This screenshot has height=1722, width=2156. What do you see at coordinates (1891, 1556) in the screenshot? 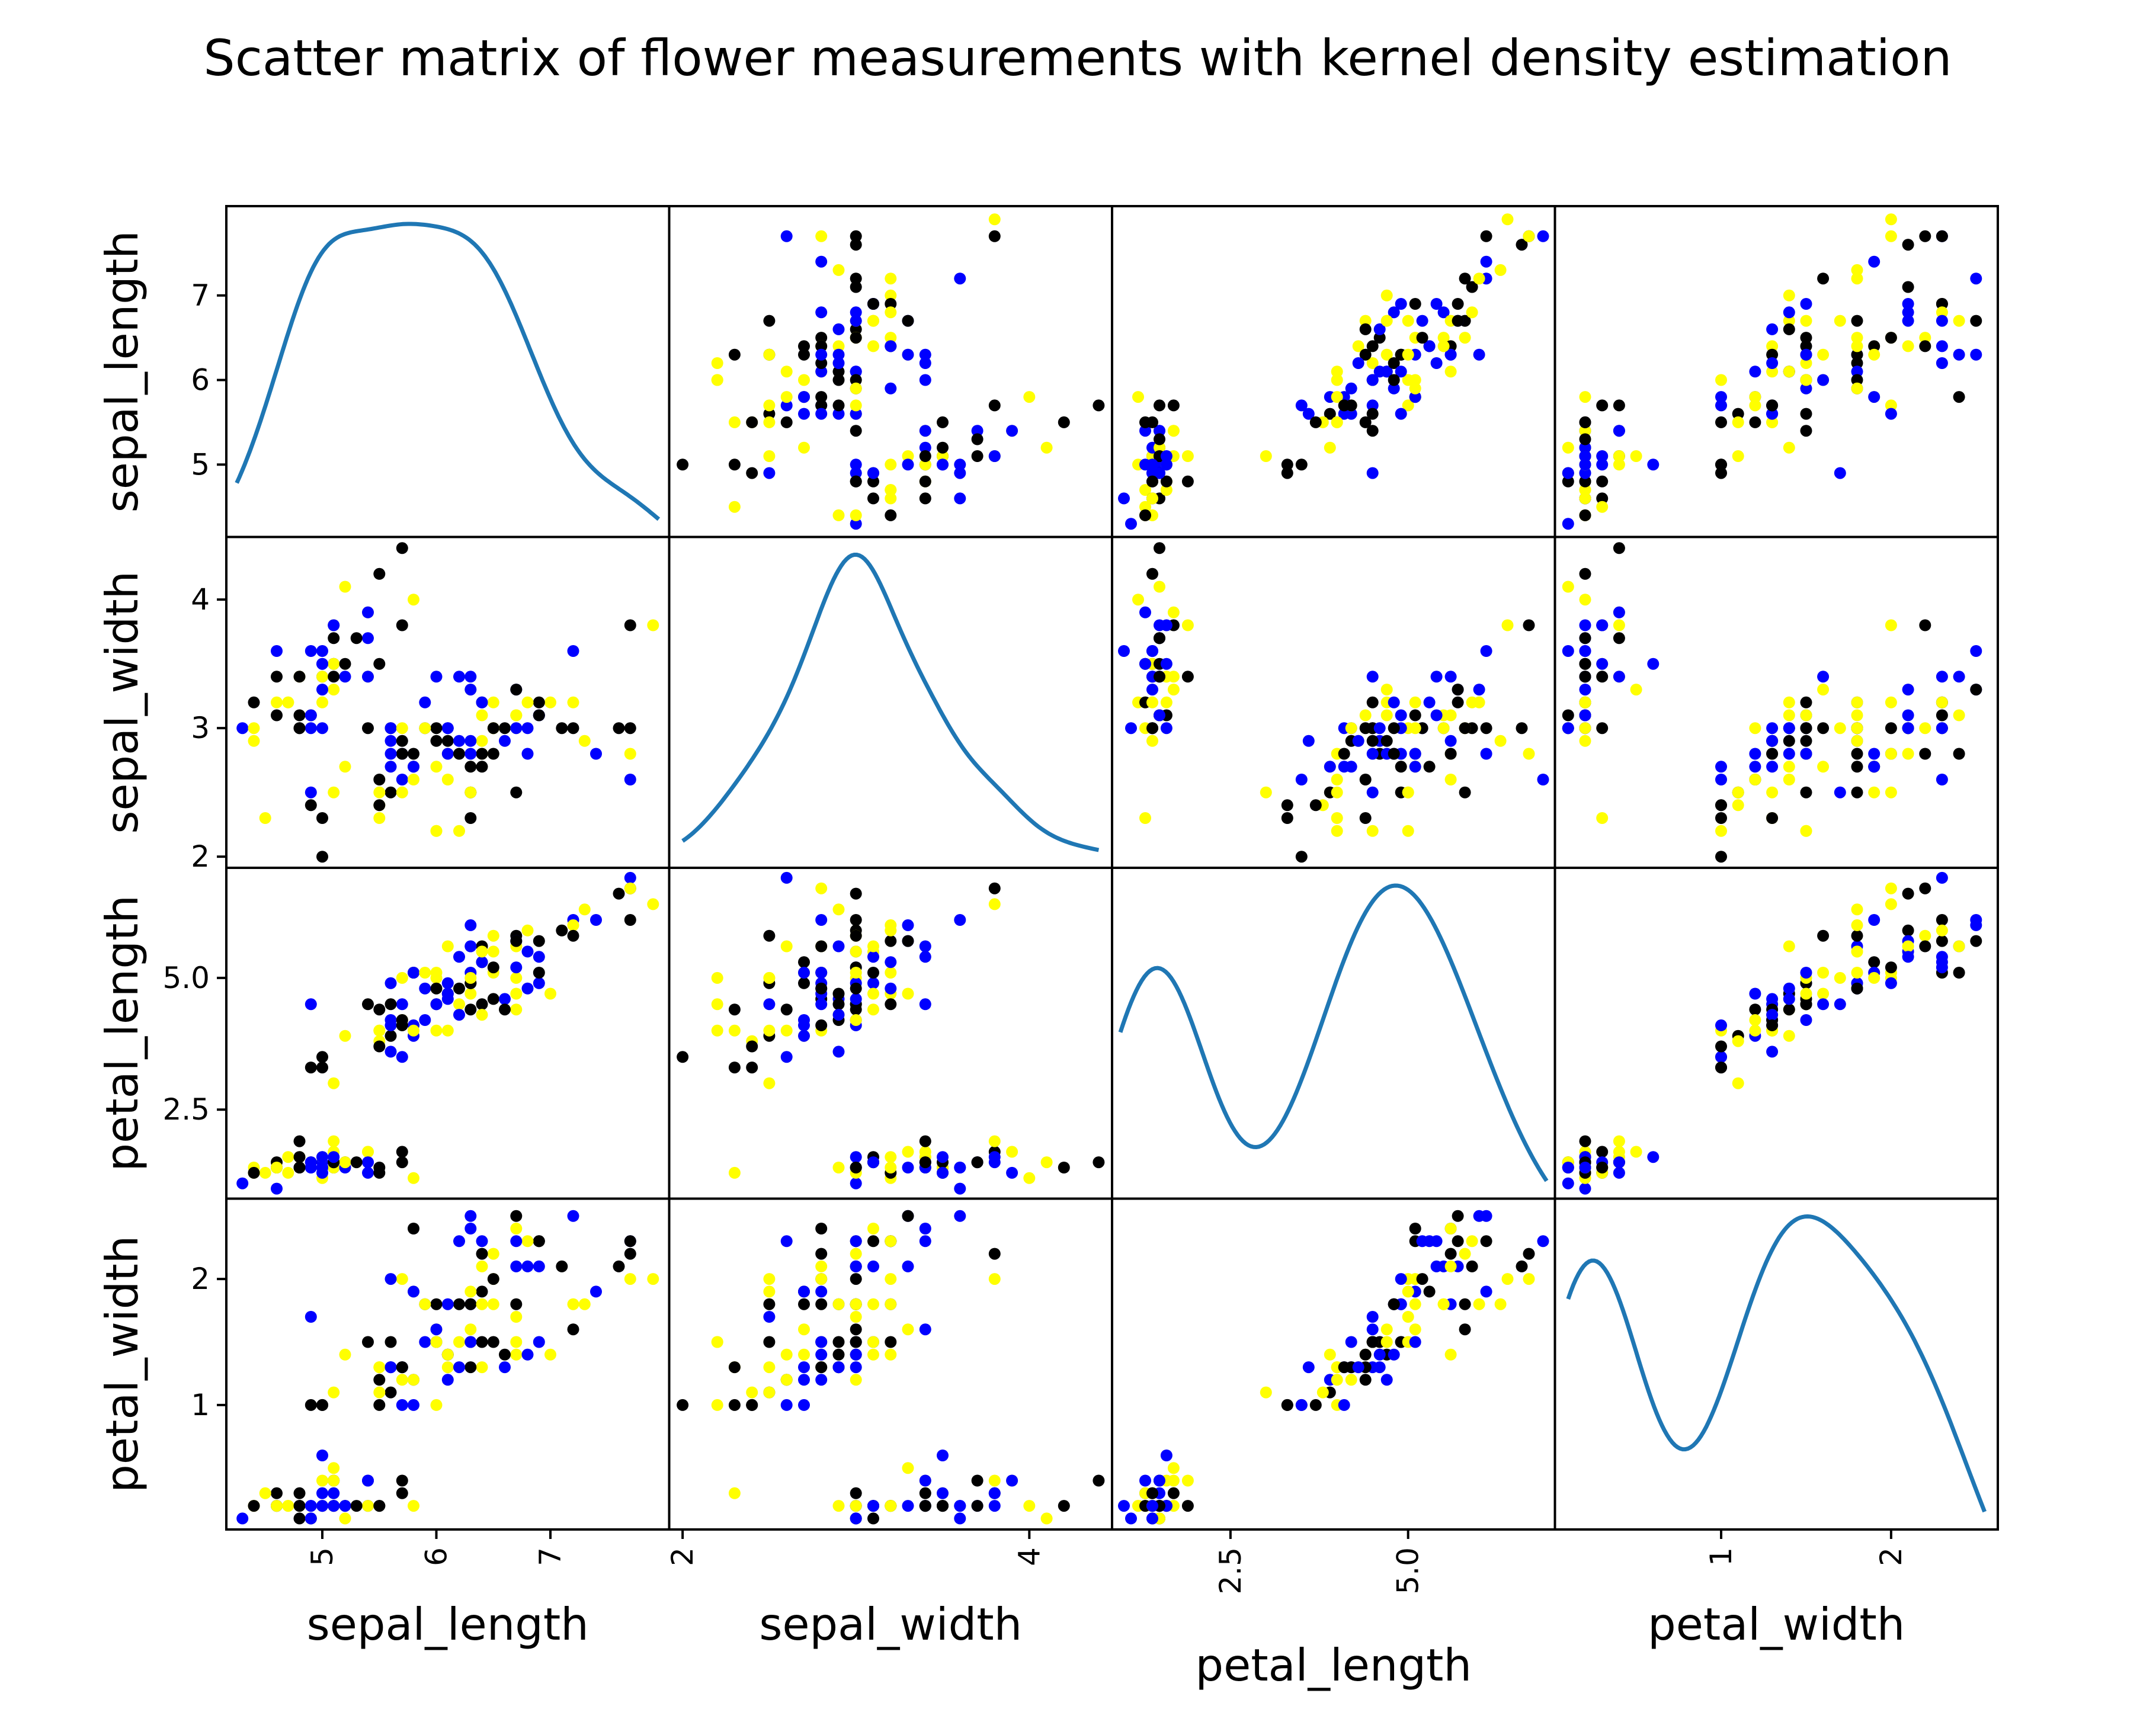
I see `x-tick-label: 2` at bounding box center [1891, 1556].